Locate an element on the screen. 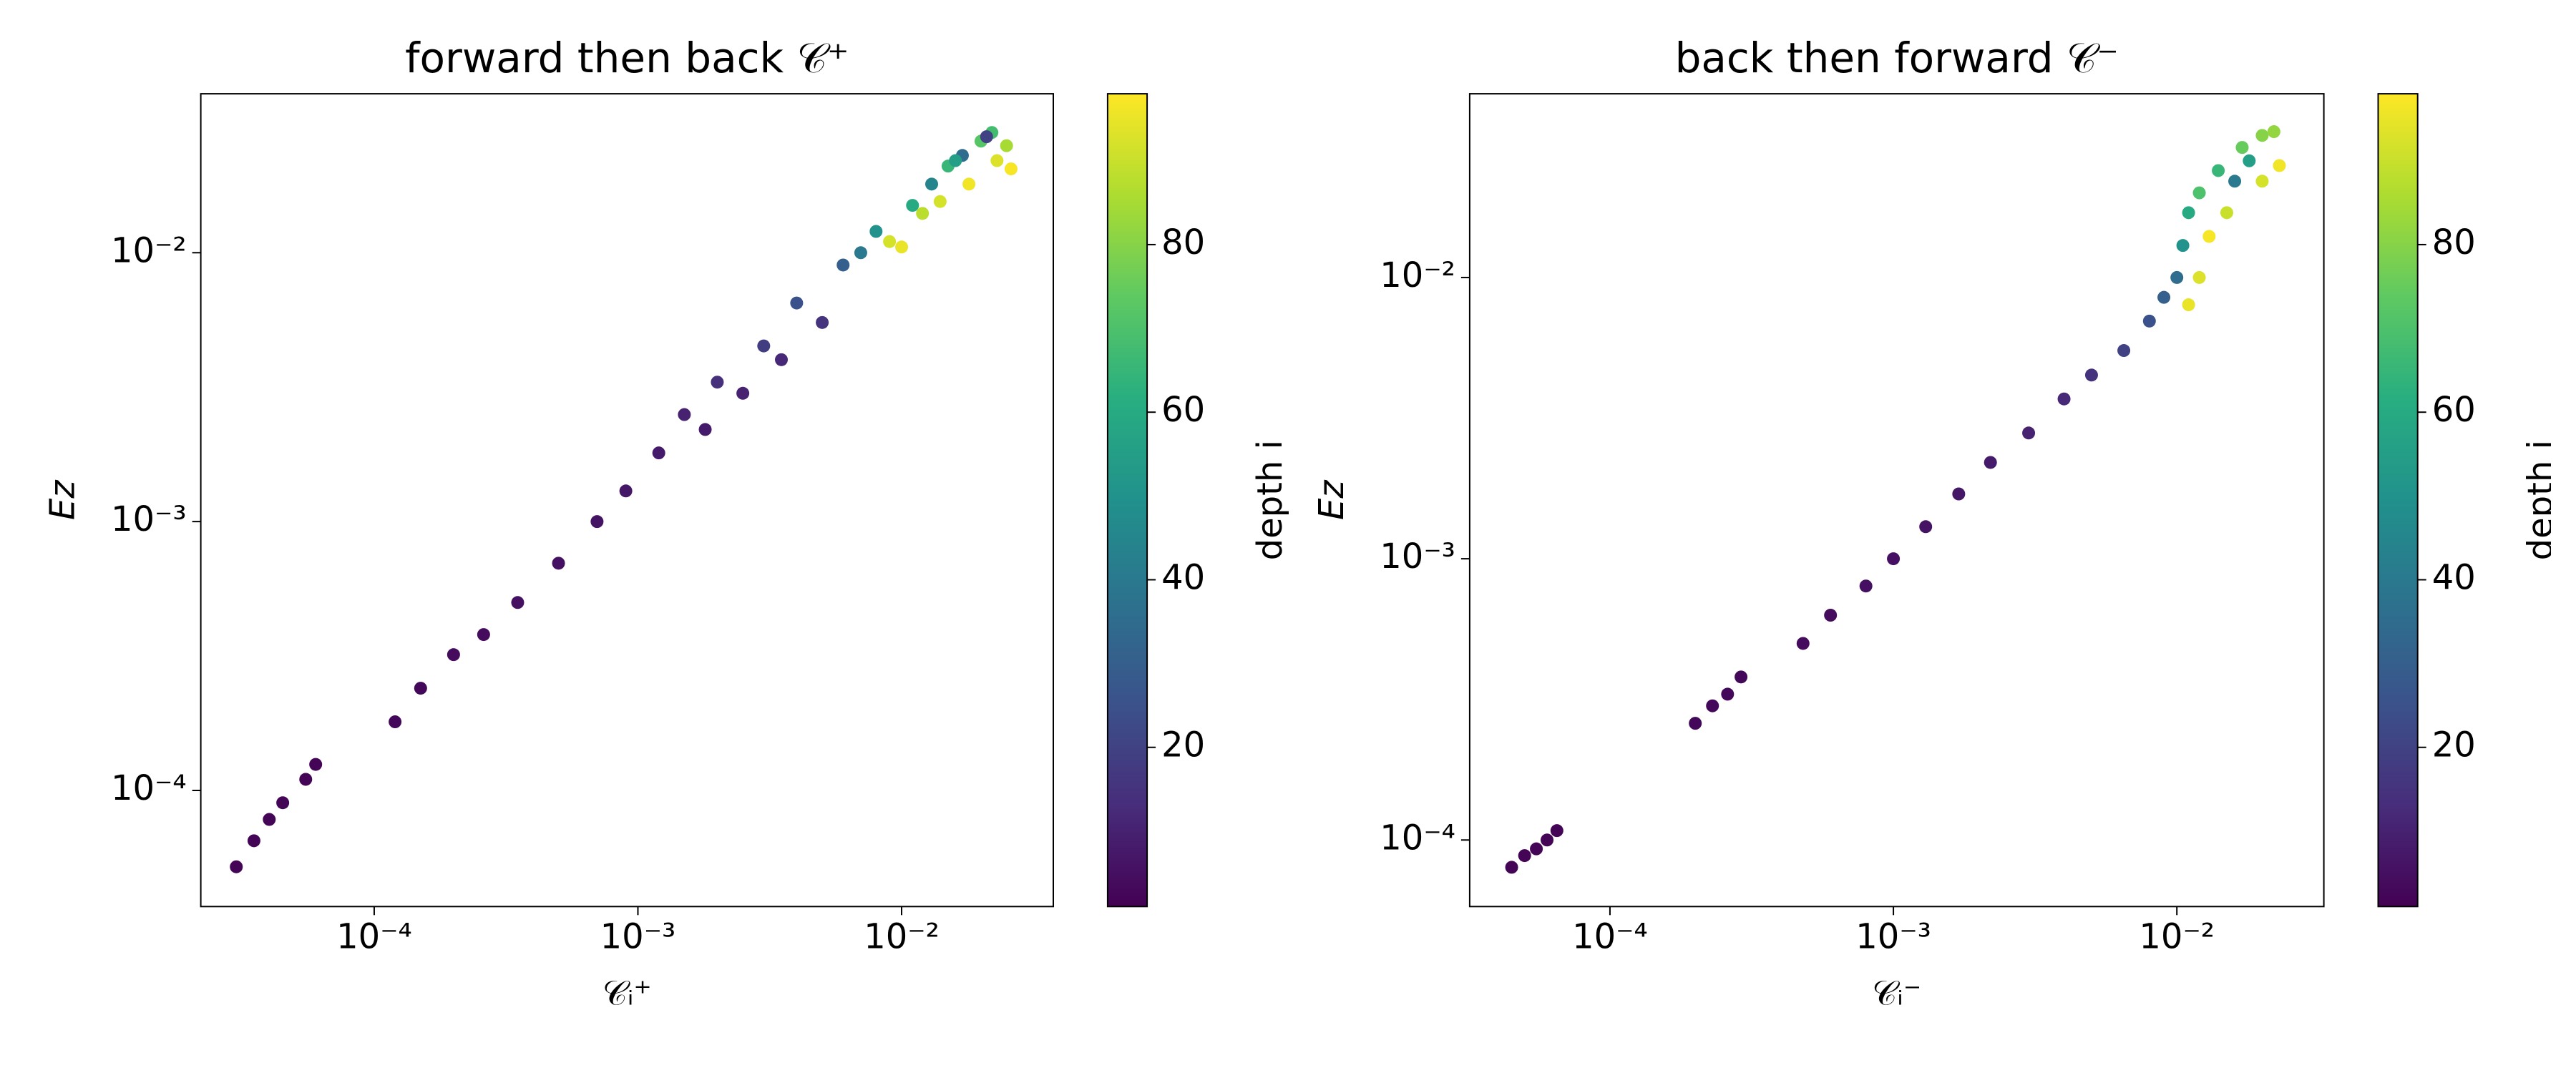 This screenshot has width=2576, height=1073. x-axis-label: 𝒞ᵢ⁺ is located at coordinates (627, 994).